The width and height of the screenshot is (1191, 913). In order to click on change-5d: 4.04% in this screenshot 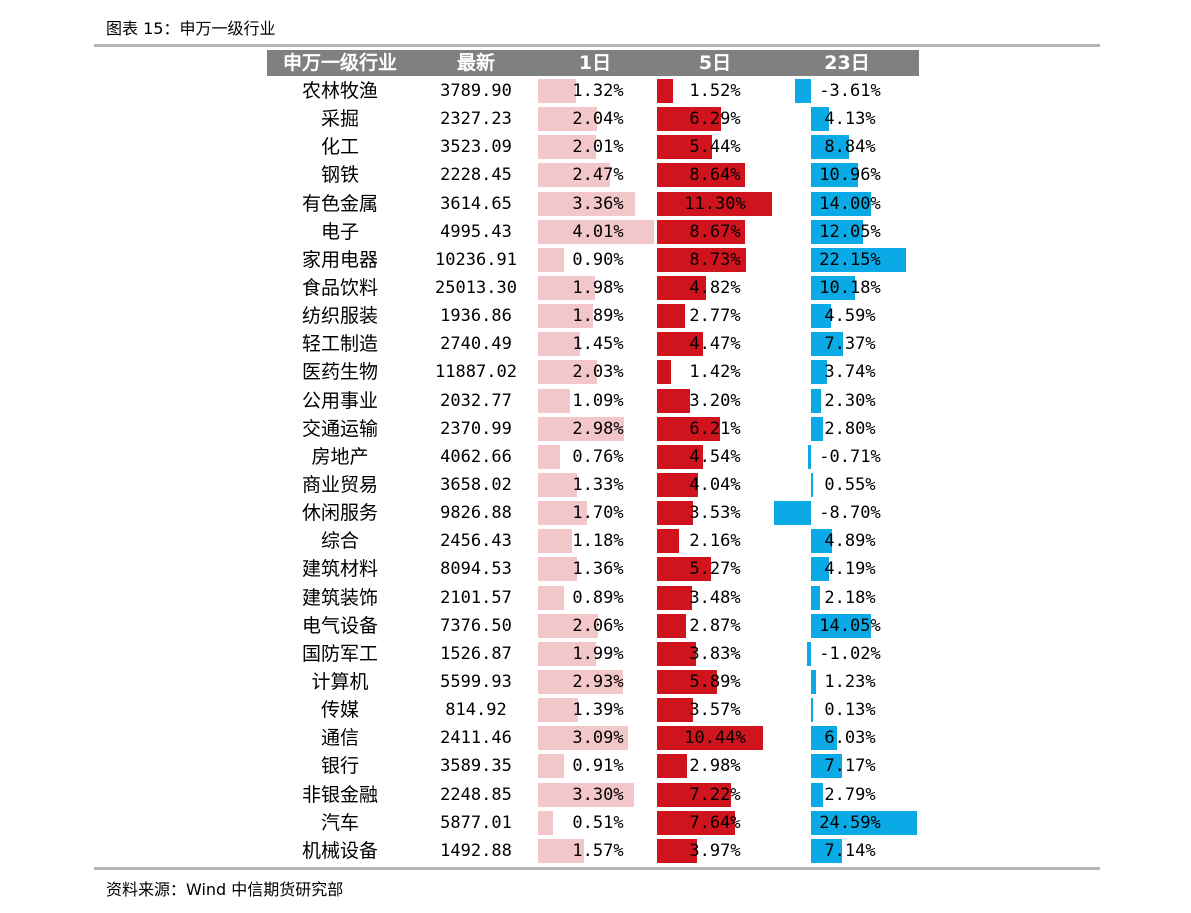, I will do `click(715, 484)`.